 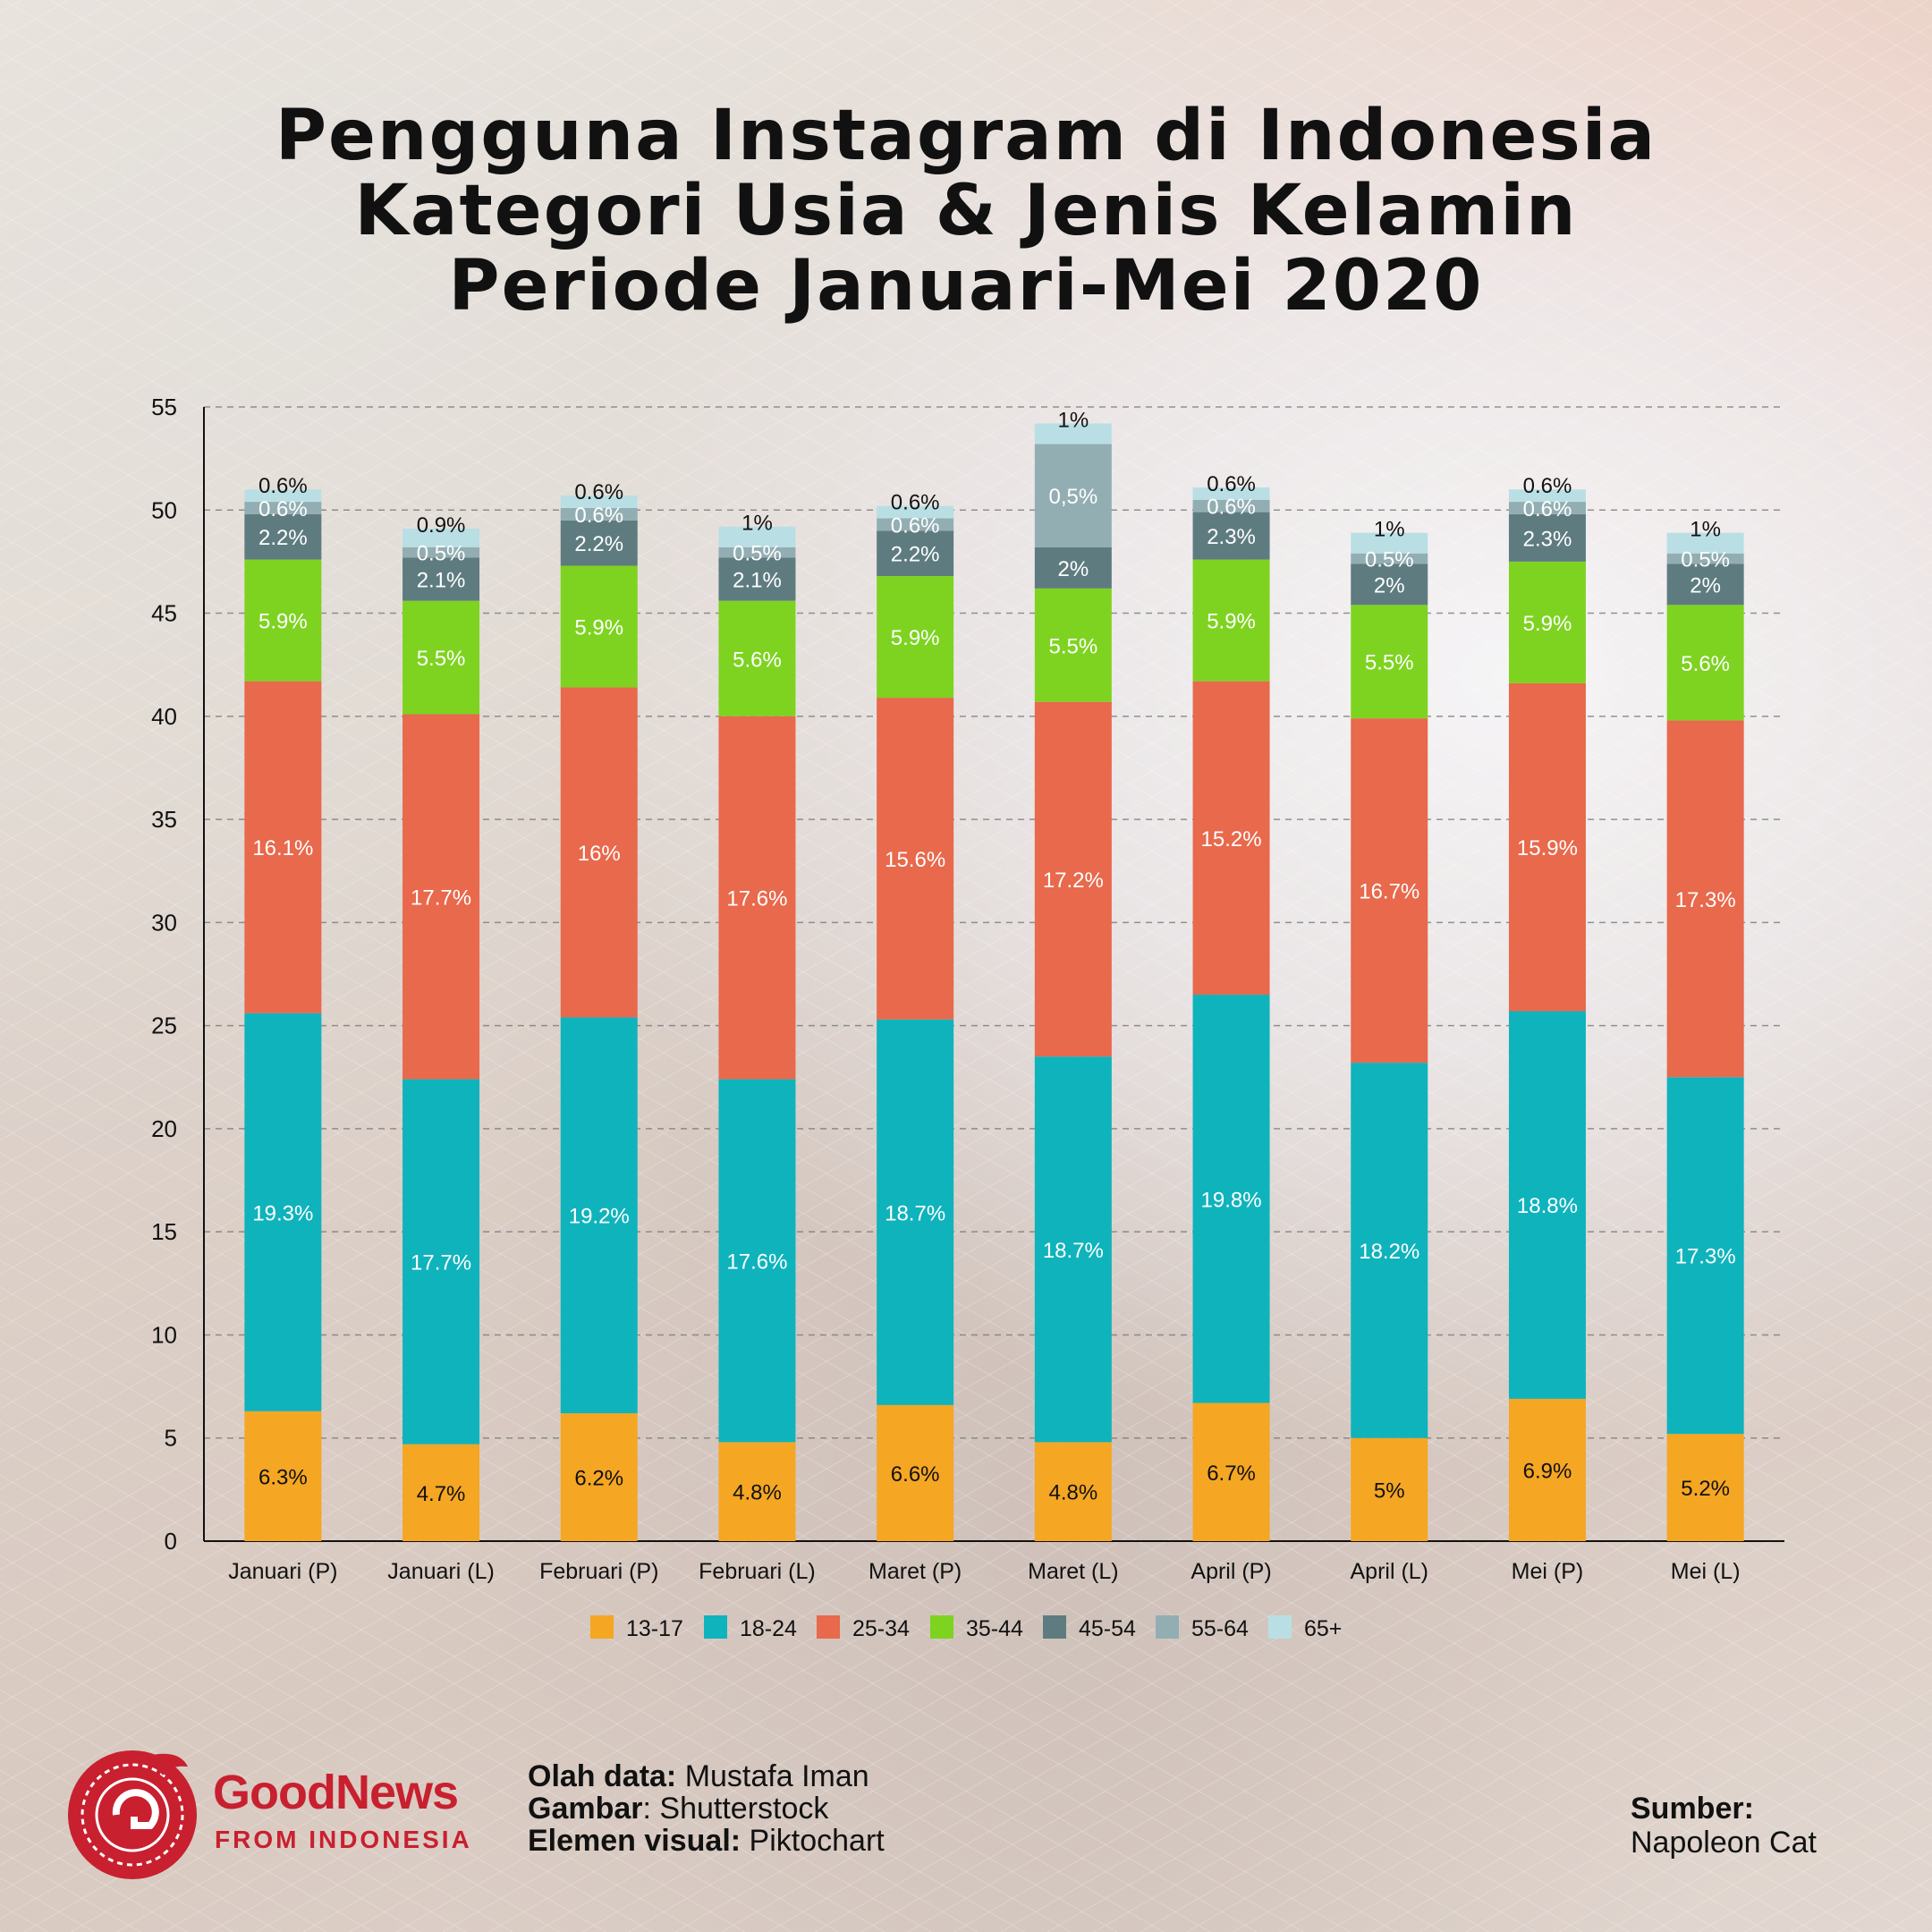 I want to click on x-tick-label: Mei (P), so click(x=1548, y=1571).